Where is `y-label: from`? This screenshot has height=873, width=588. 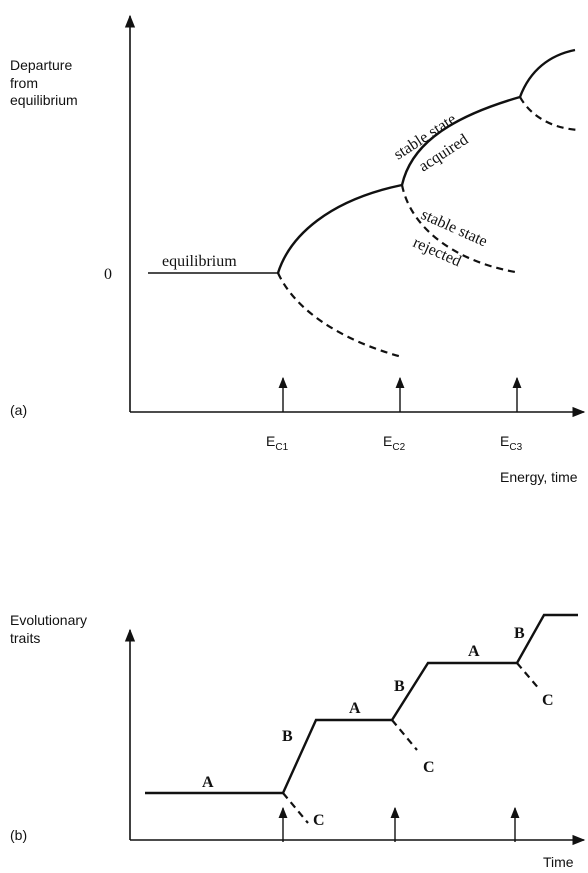
y-label: from is located at coordinates (24, 83).